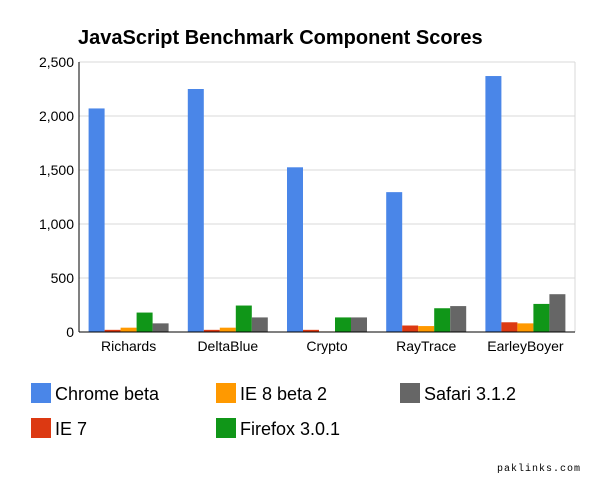  I want to click on legend-label: Safari 3.1.2, so click(470, 394).